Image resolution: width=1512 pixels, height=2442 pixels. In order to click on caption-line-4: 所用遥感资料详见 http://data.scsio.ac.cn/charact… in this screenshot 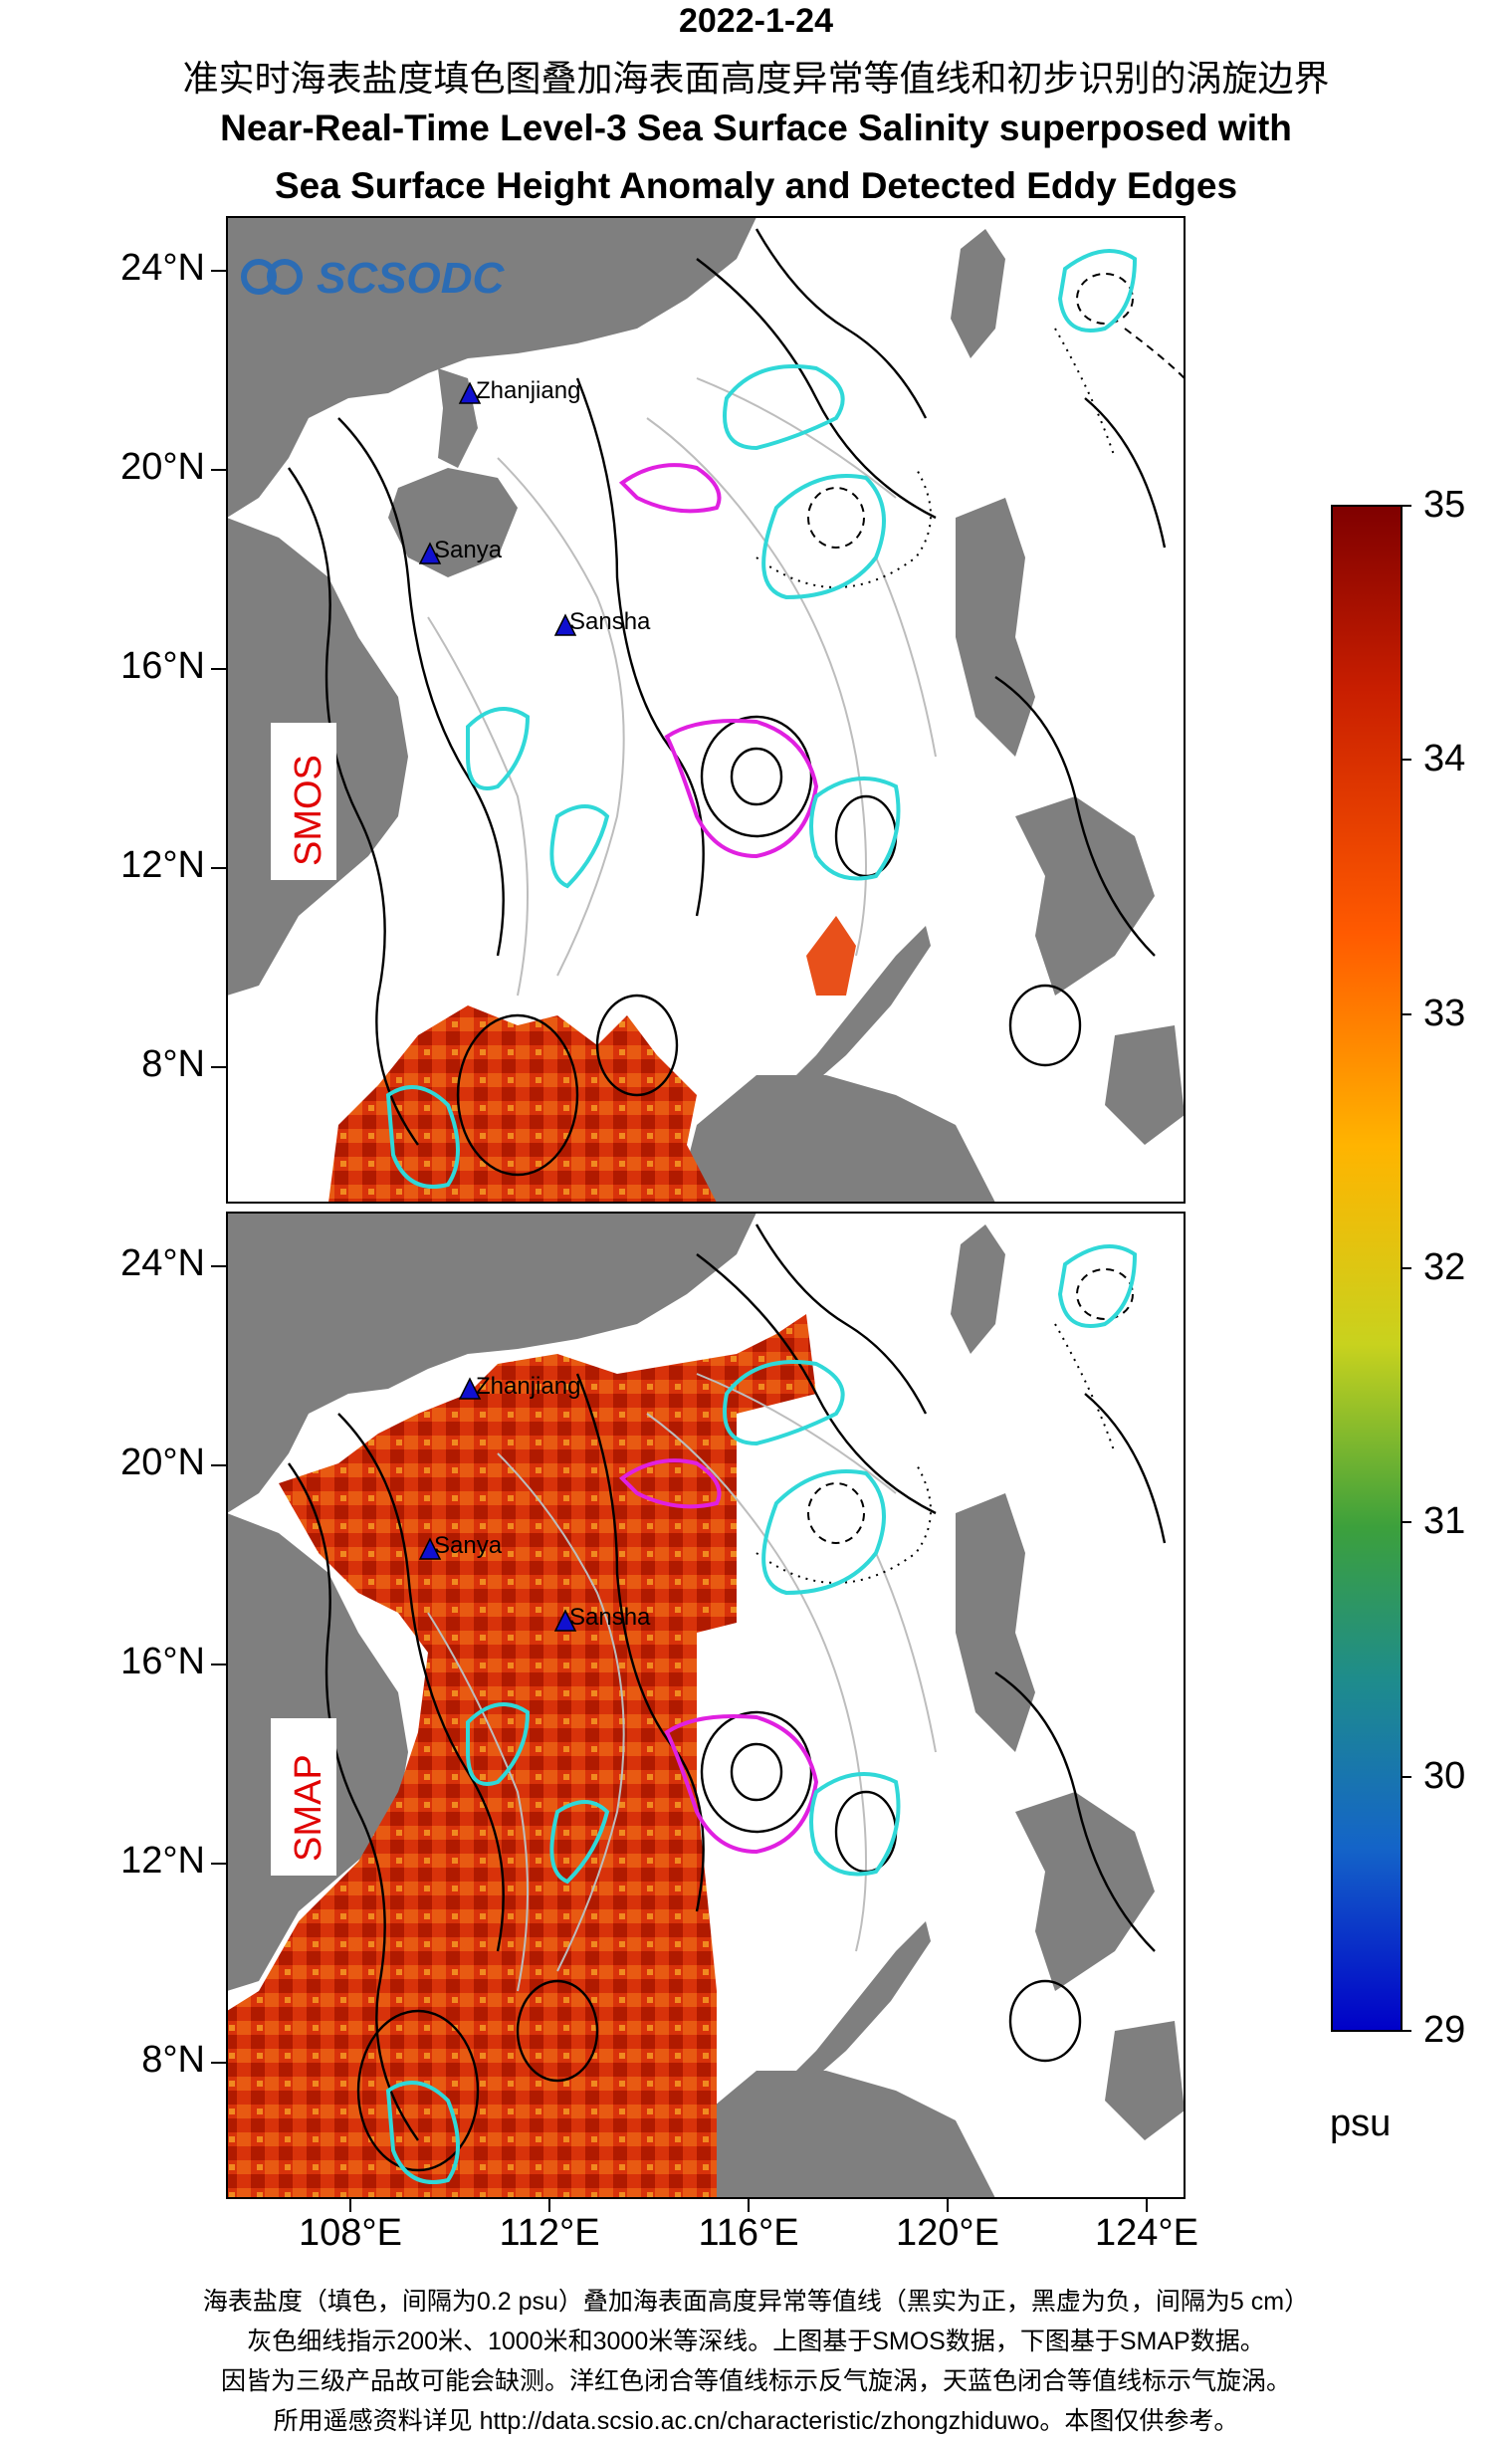, I will do `click(756, 2421)`.